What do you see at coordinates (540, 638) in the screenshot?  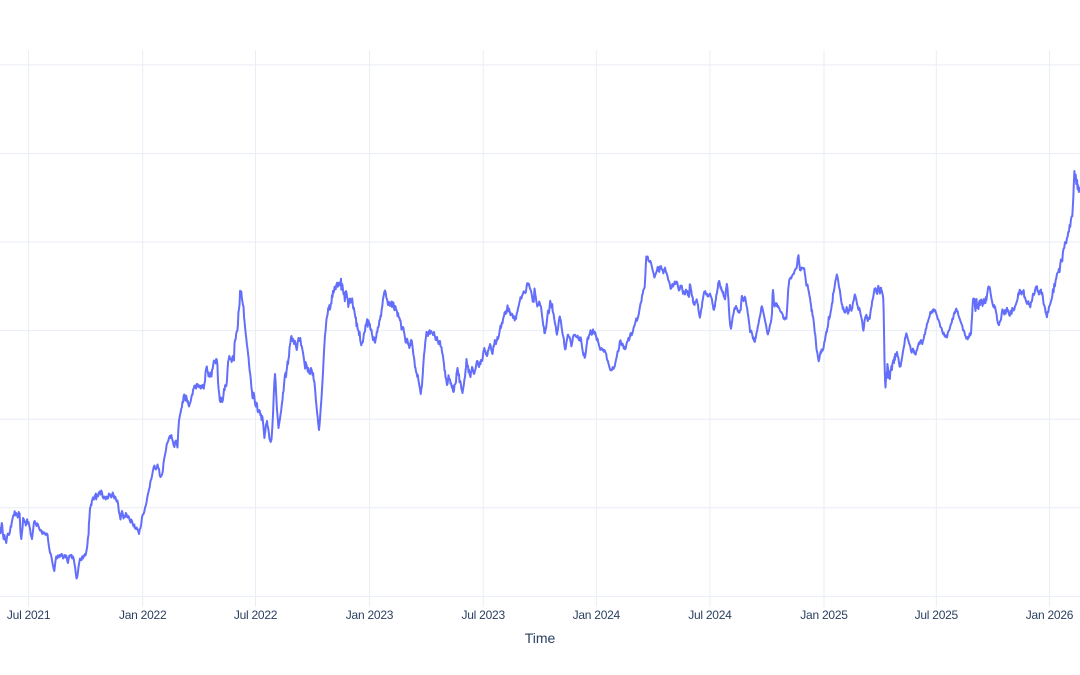 I see `svg-text: Time` at bounding box center [540, 638].